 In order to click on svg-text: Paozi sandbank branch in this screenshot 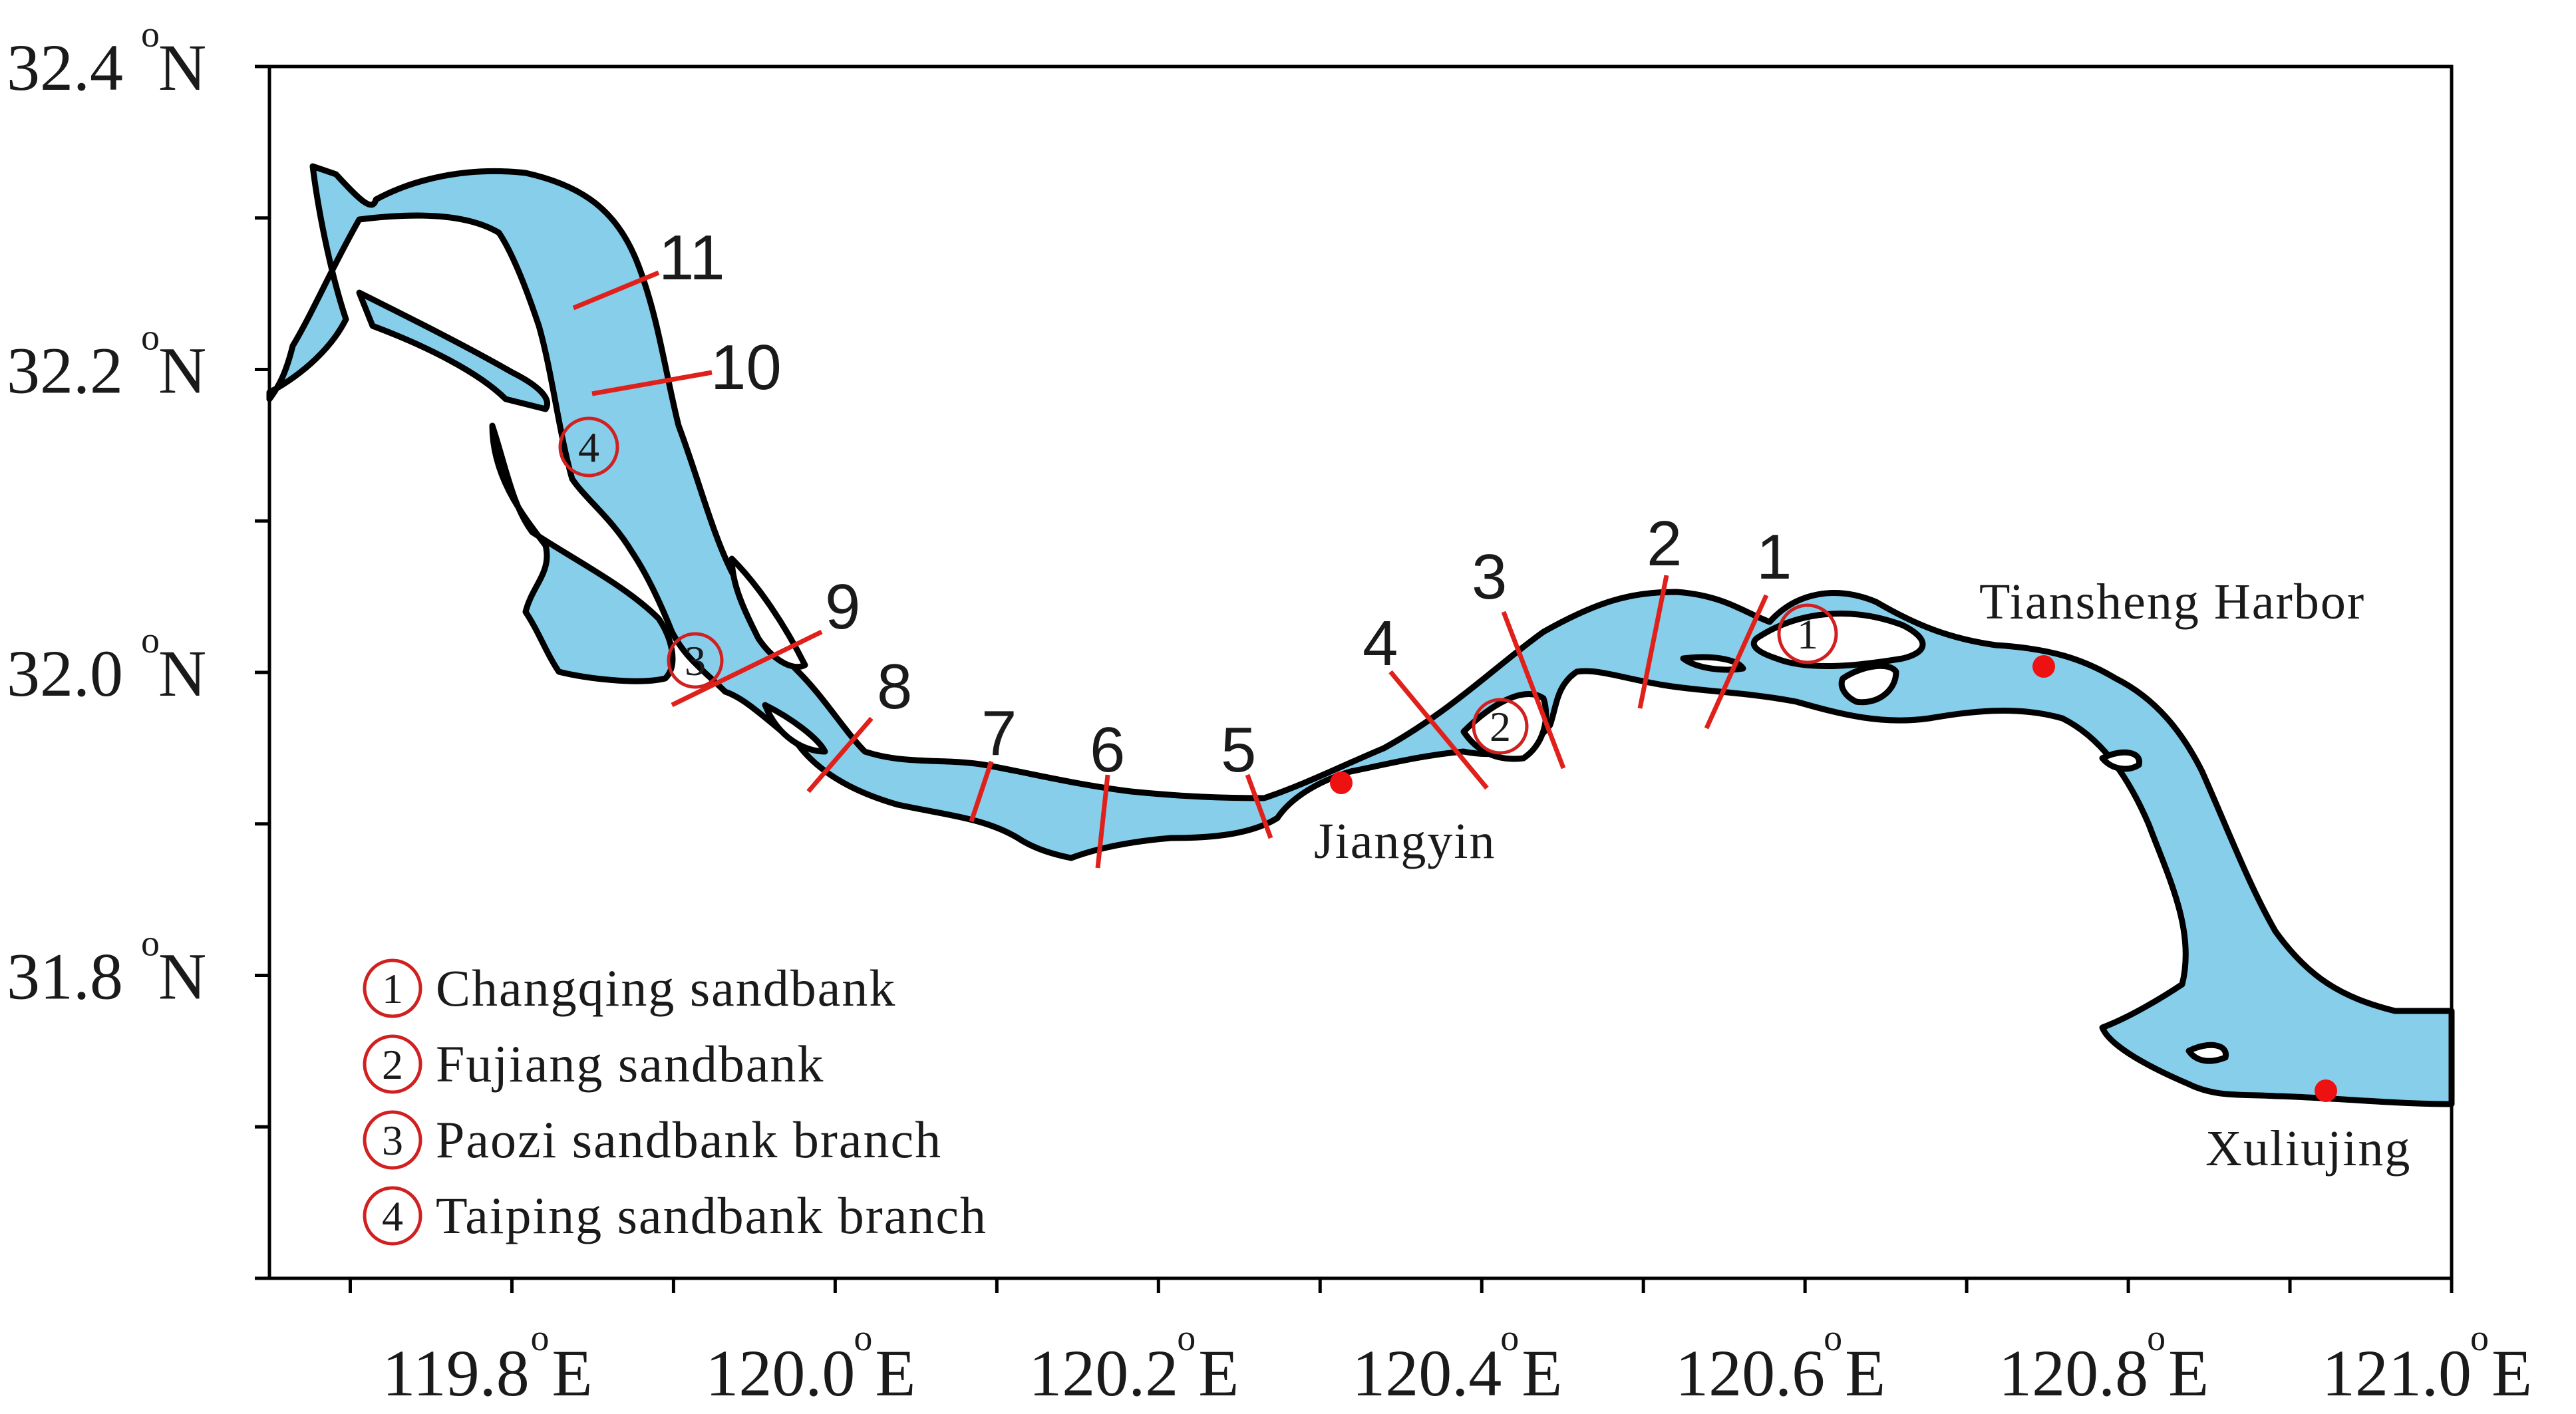, I will do `click(689, 1140)`.